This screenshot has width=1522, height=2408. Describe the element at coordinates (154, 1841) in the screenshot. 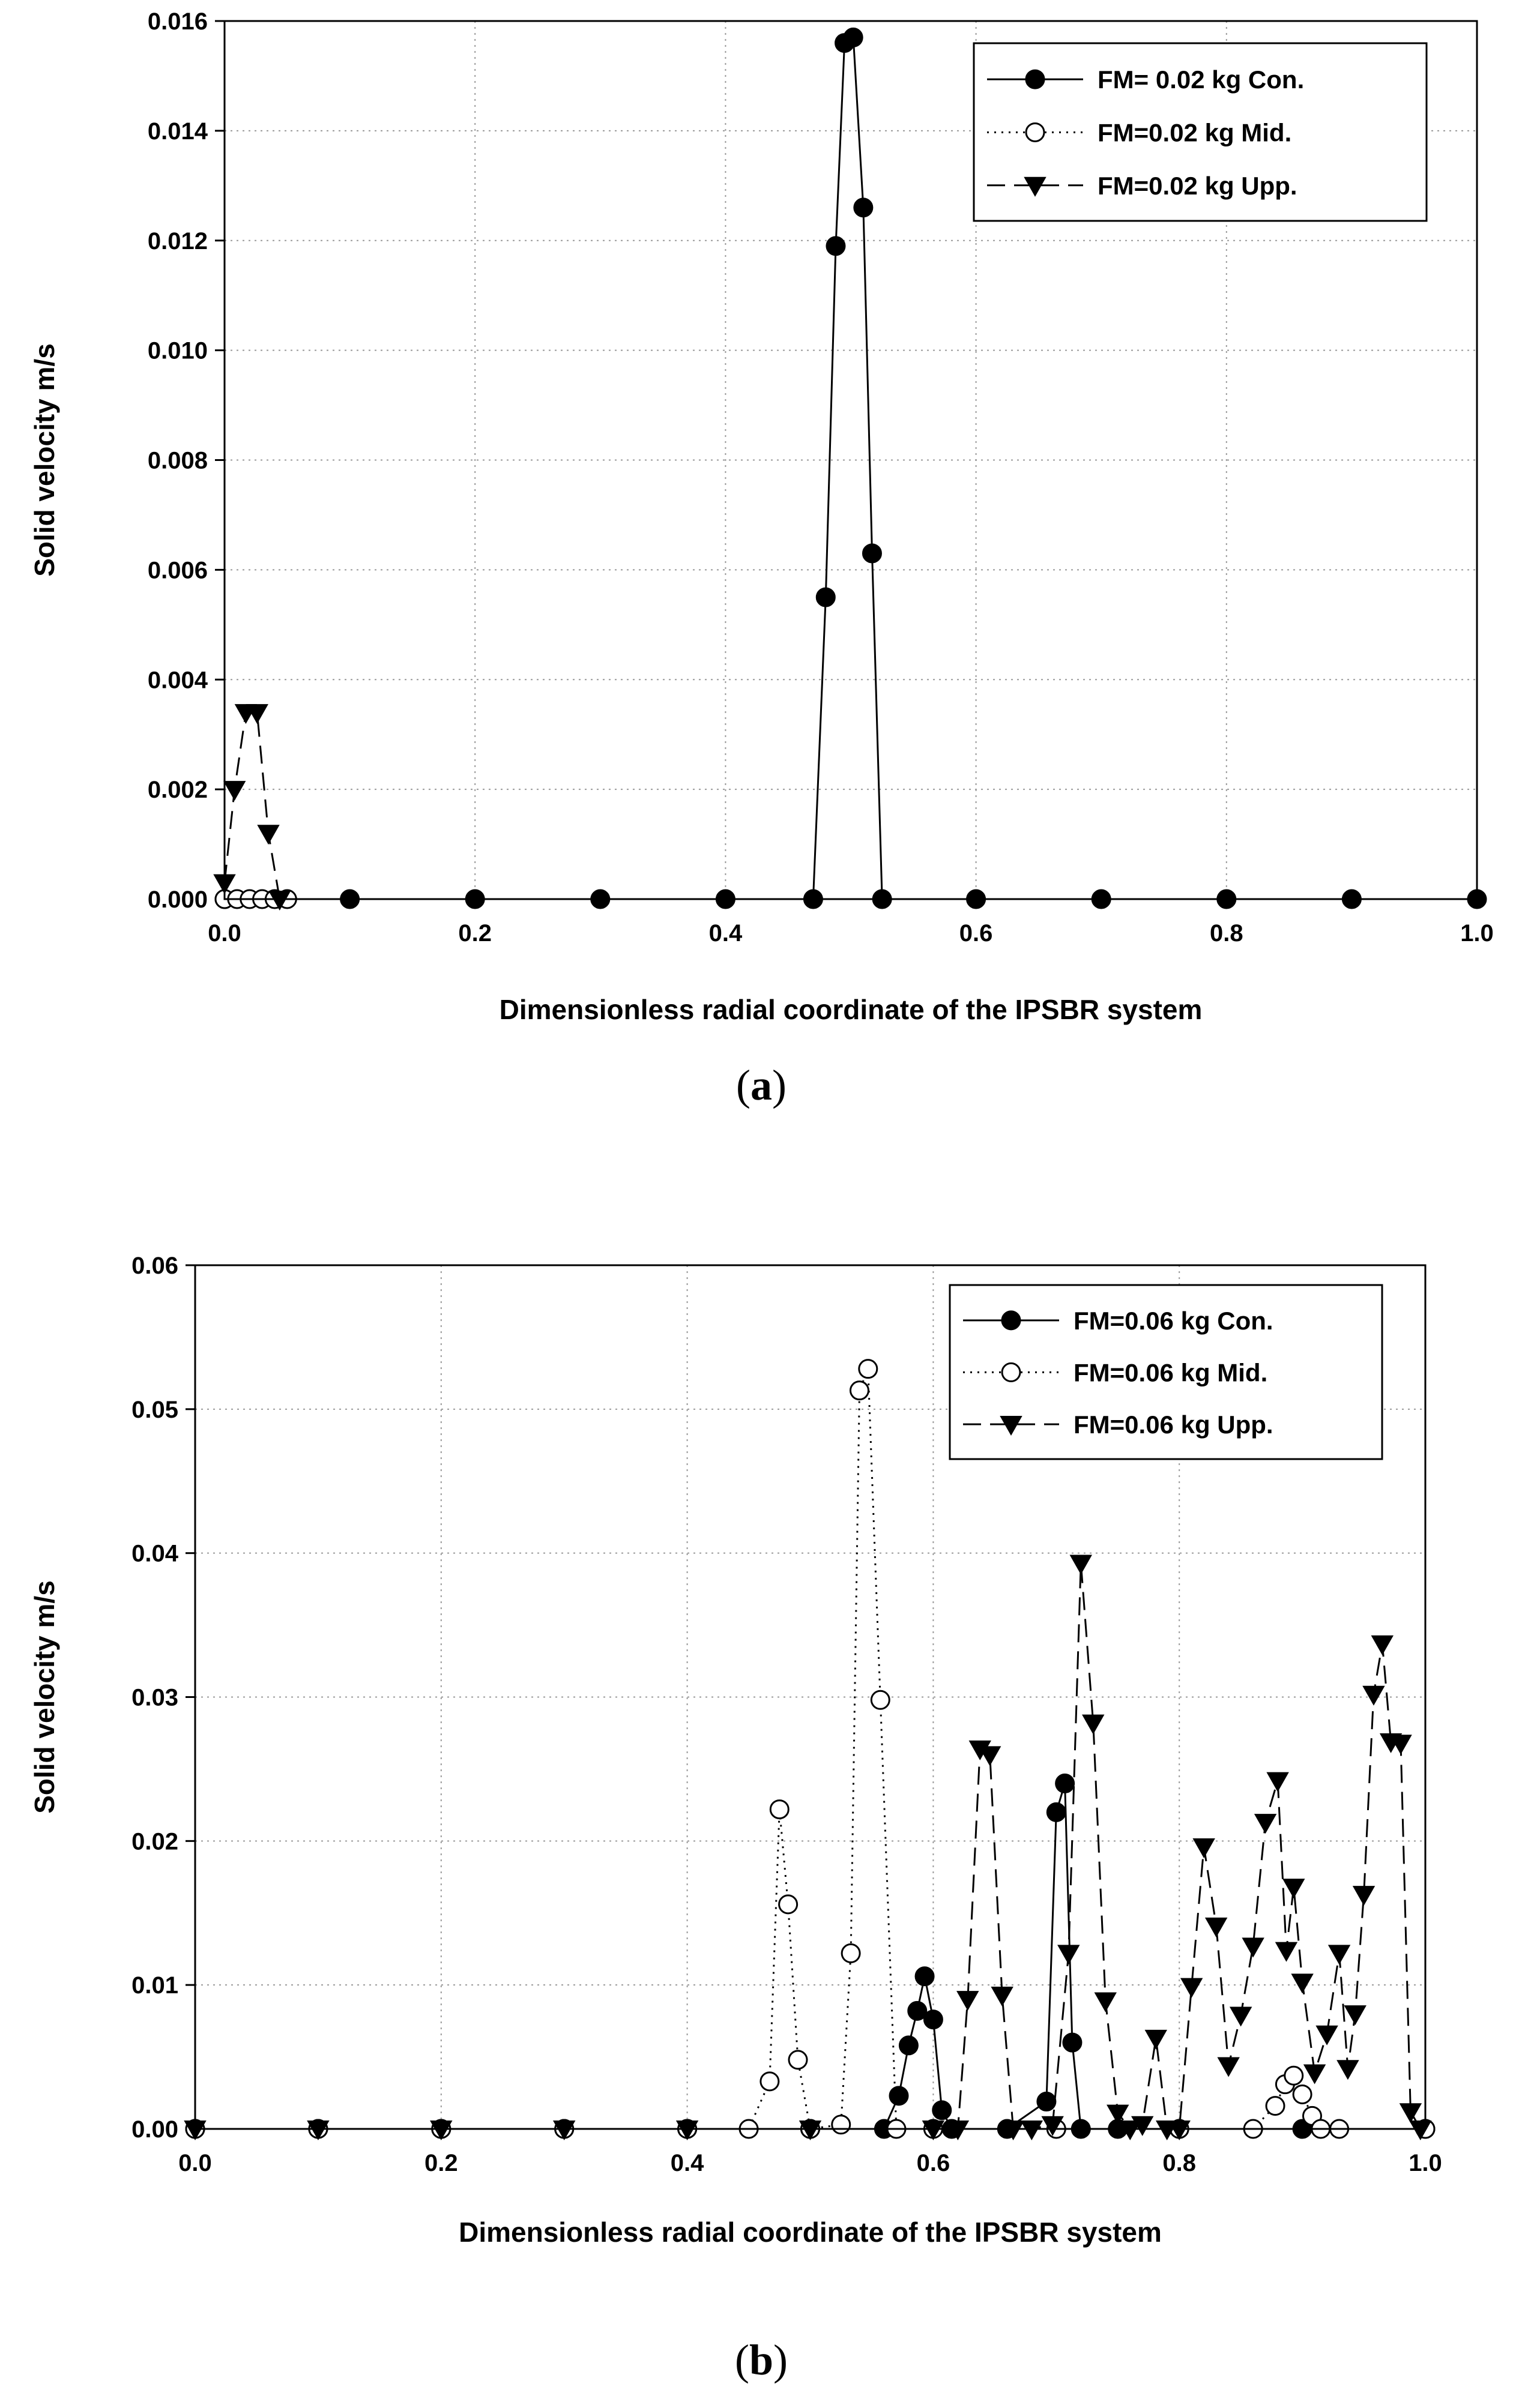

I see `y-tick-label: 0.02` at that location.